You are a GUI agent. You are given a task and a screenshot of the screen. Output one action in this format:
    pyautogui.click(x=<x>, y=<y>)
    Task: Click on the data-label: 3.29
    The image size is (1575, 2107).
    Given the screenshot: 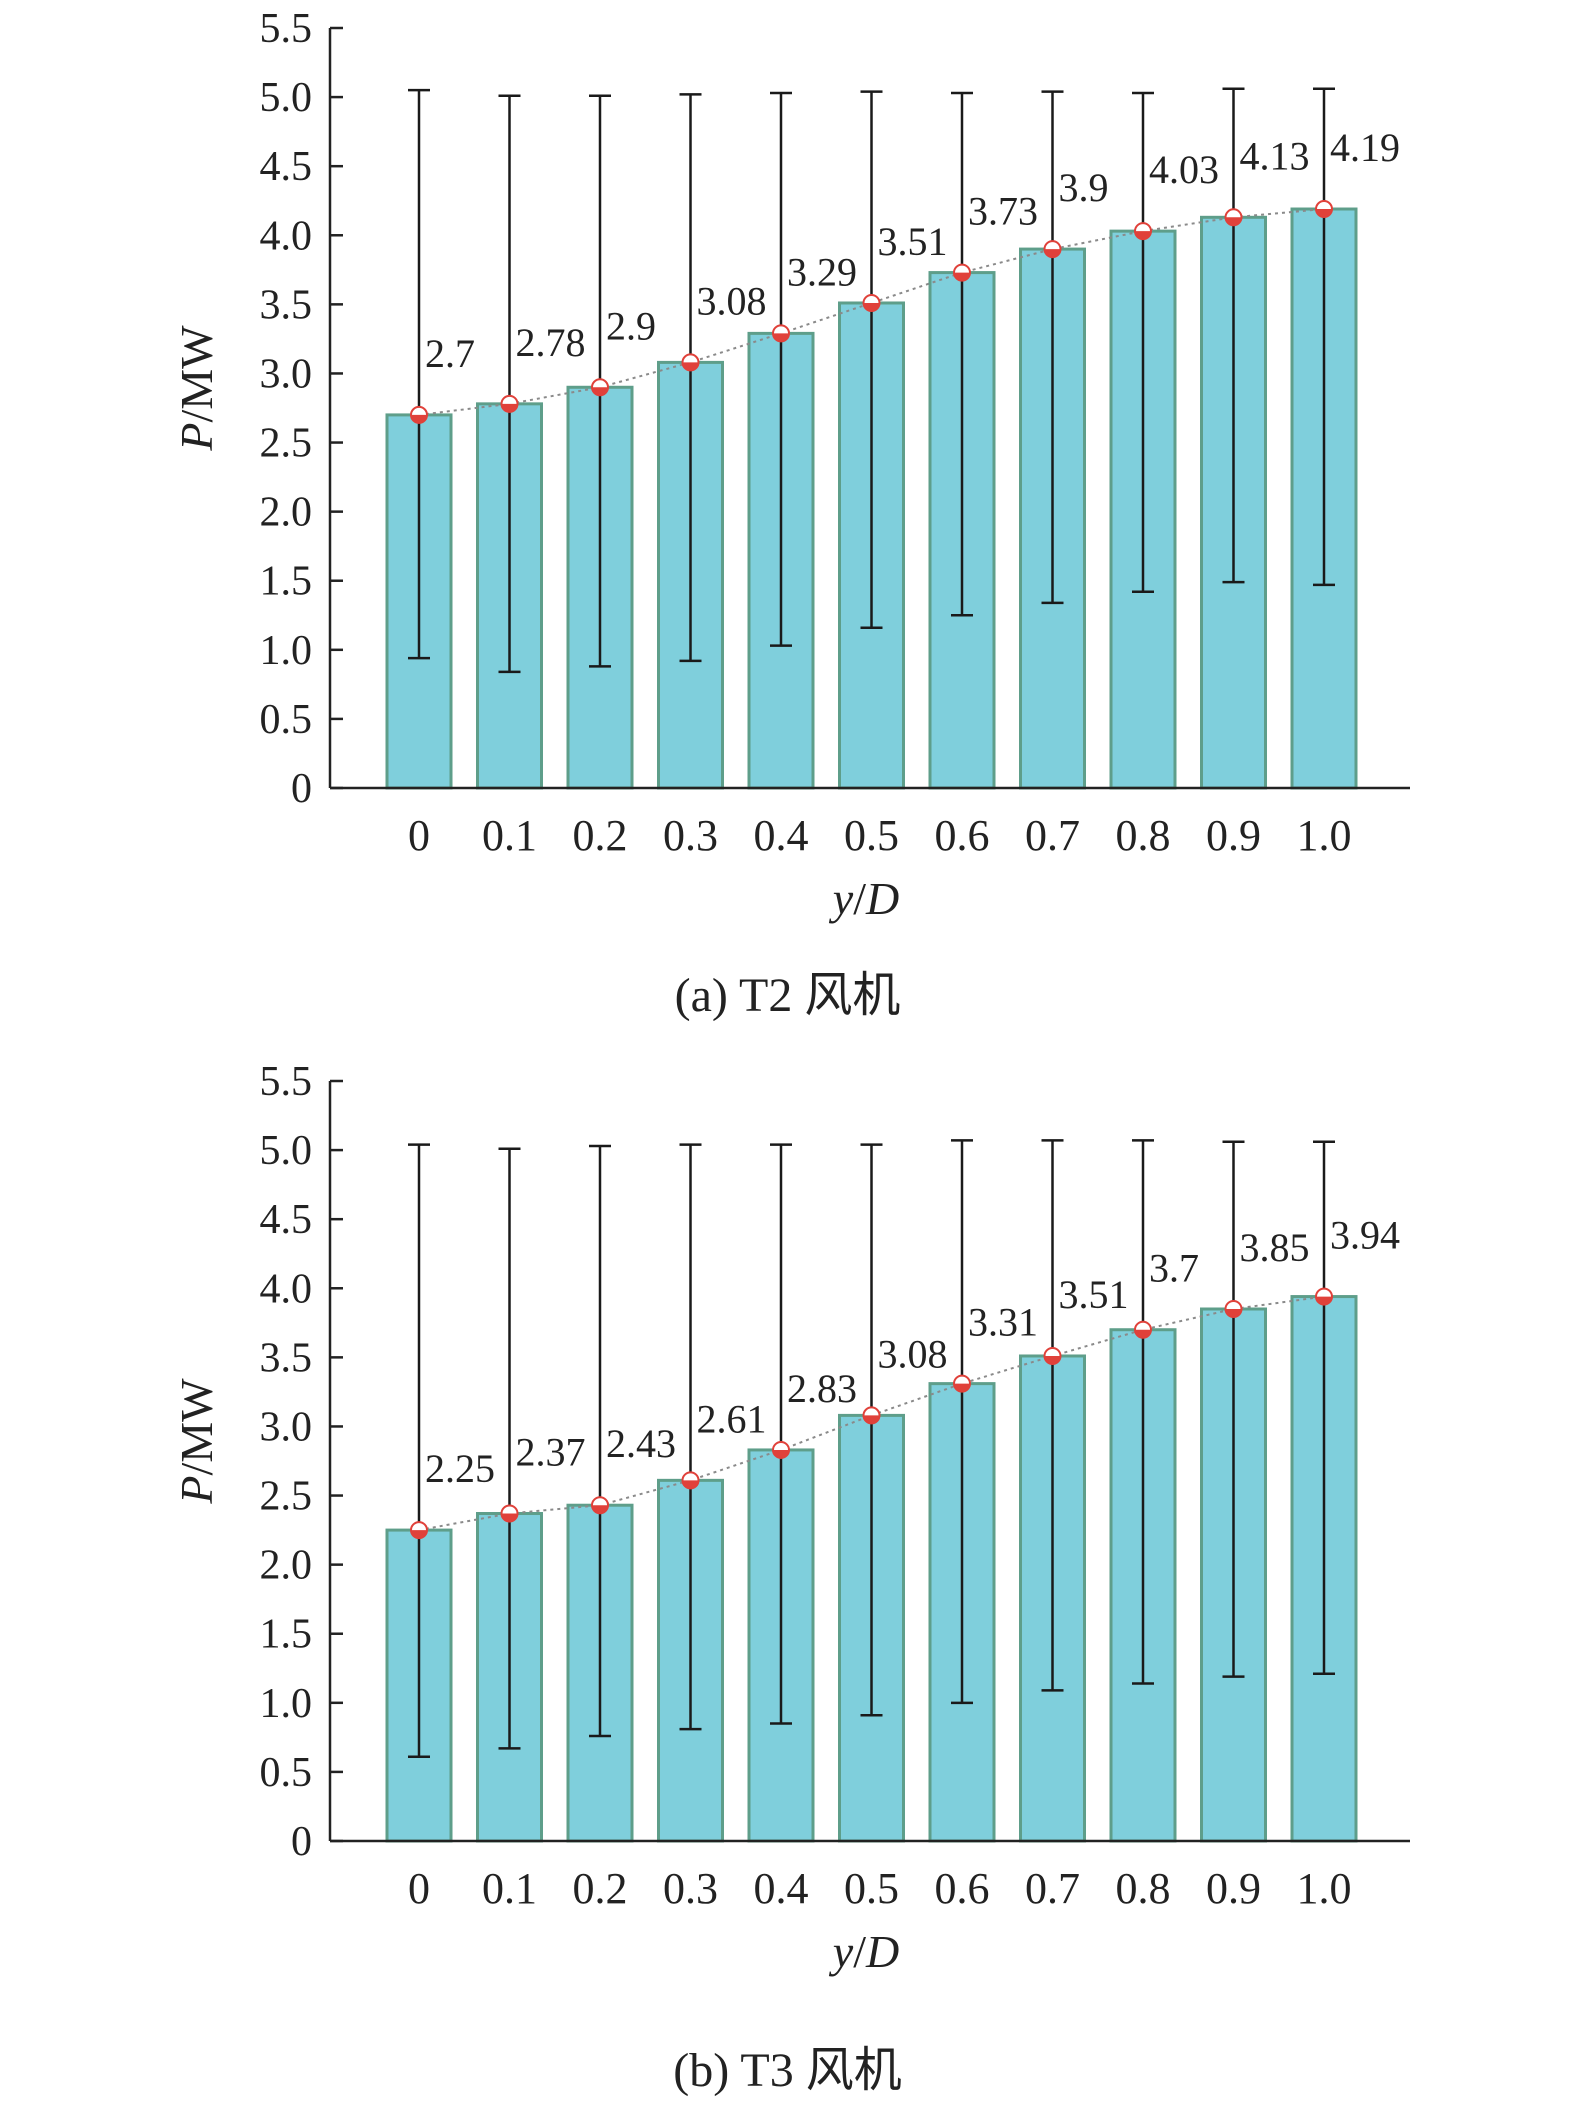 What is the action you would take?
    pyautogui.click(x=822, y=271)
    